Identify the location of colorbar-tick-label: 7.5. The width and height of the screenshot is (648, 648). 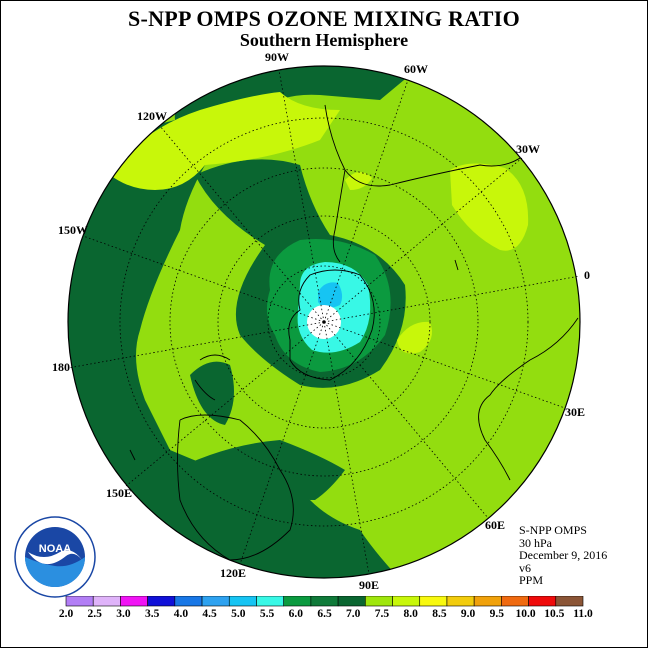
(382, 614).